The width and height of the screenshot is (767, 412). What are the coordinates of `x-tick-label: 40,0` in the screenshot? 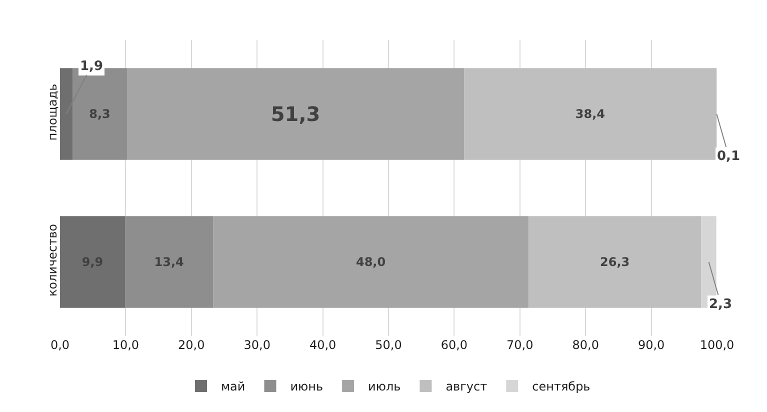 It's located at (322, 345).